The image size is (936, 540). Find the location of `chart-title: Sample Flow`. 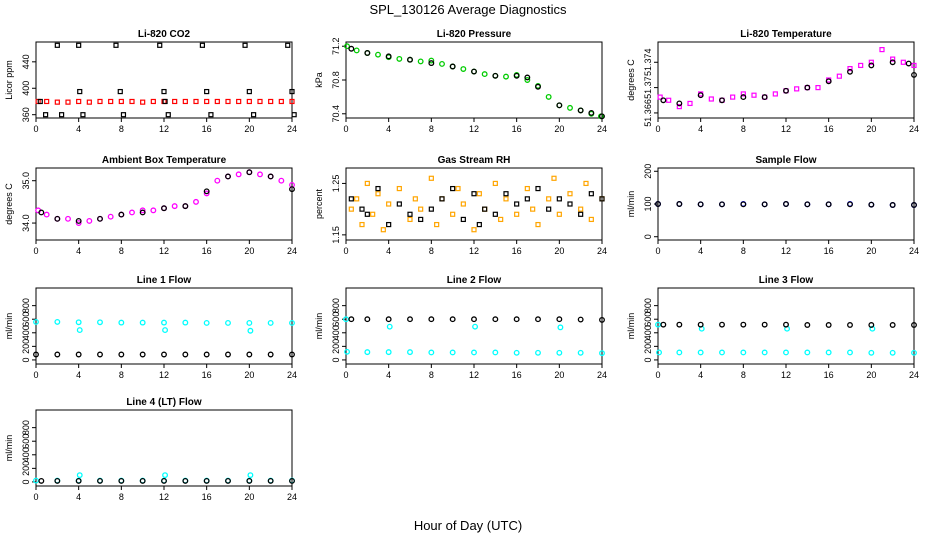

chart-title: Sample Flow is located at coordinates (785, 160).